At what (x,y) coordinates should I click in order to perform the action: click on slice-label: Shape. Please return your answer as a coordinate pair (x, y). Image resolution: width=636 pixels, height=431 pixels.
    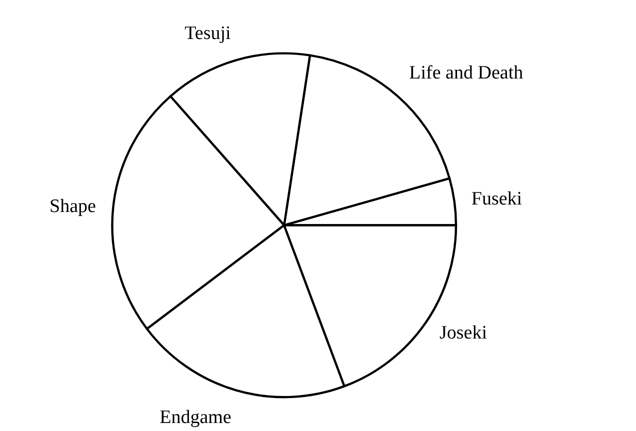
    Looking at the image, I should click on (73, 206).